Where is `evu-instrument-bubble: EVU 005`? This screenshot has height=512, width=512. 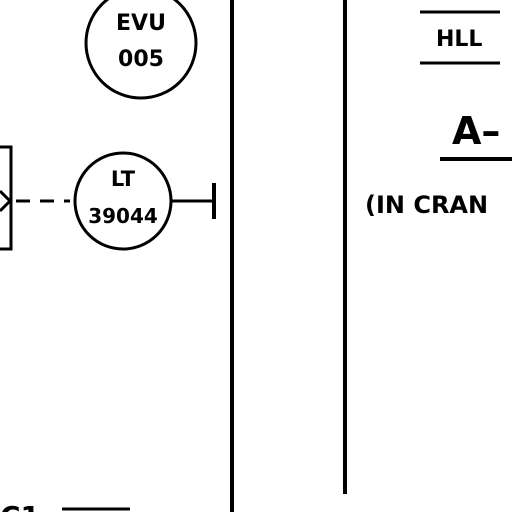
evu-instrument-bubble: EVU 005 is located at coordinates (141, 50).